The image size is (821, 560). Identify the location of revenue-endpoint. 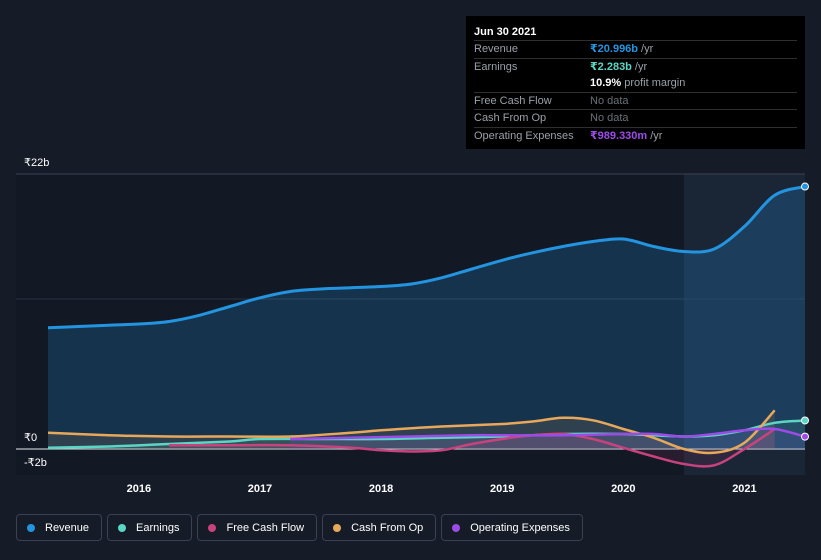
(805, 186).